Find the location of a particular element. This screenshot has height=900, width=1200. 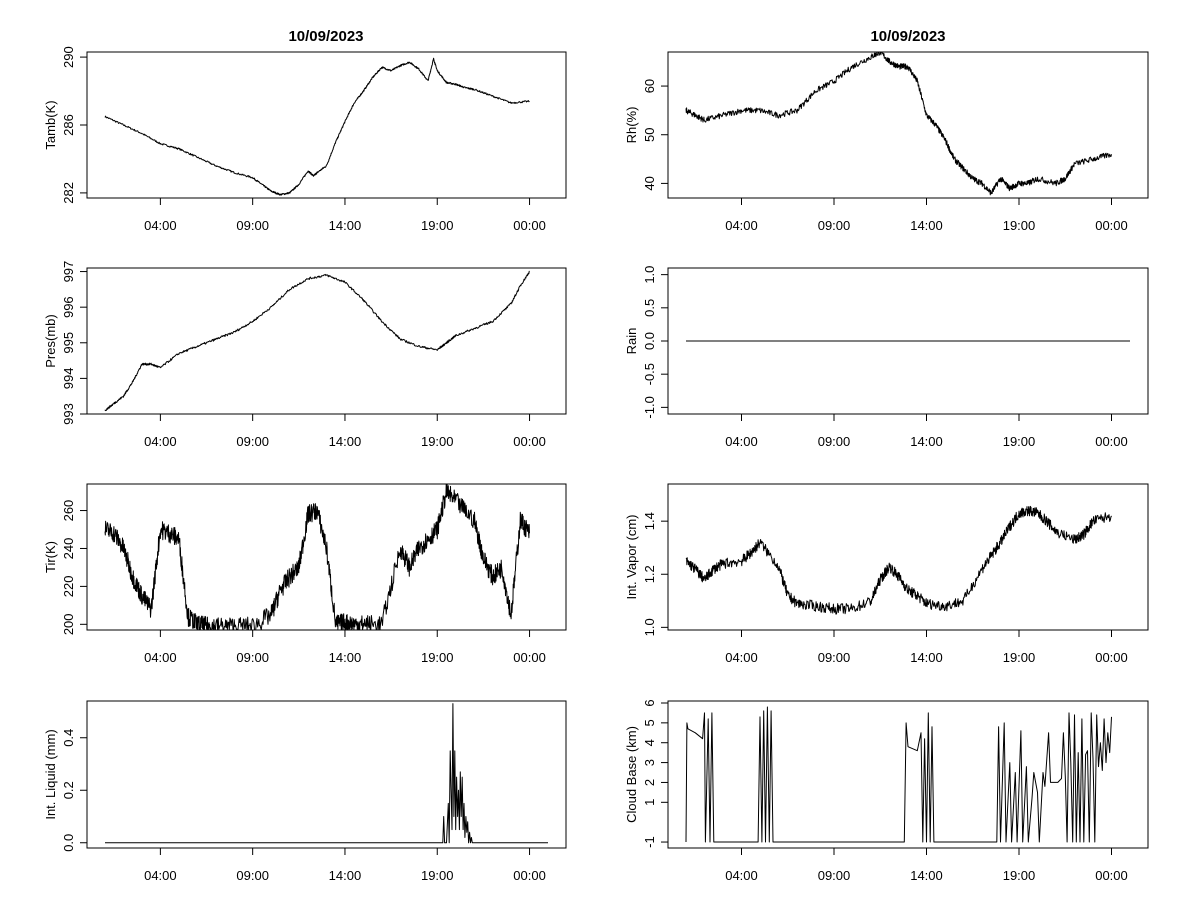

series-line-rh is located at coordinates (898, 123).